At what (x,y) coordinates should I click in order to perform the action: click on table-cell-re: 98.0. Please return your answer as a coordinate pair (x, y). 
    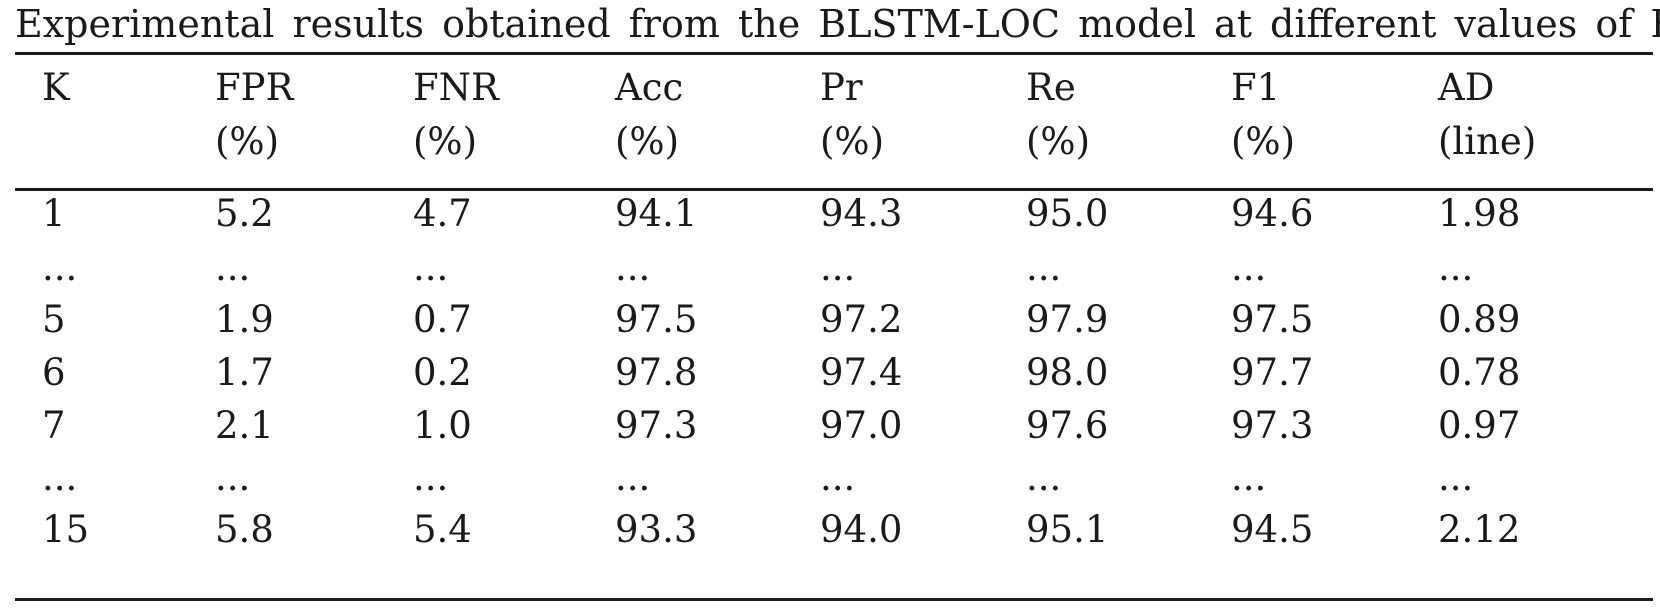
    Looking at the image, I should click on (1067, 372).